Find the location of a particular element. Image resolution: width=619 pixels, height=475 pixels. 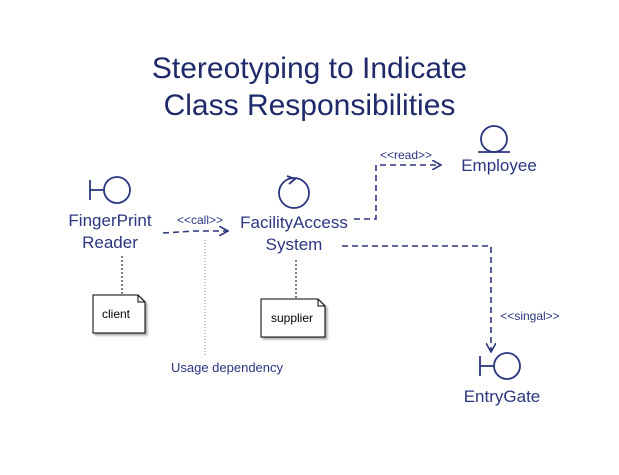

read-stereotype-label: <<read>> is located at coordinates (406, 155).